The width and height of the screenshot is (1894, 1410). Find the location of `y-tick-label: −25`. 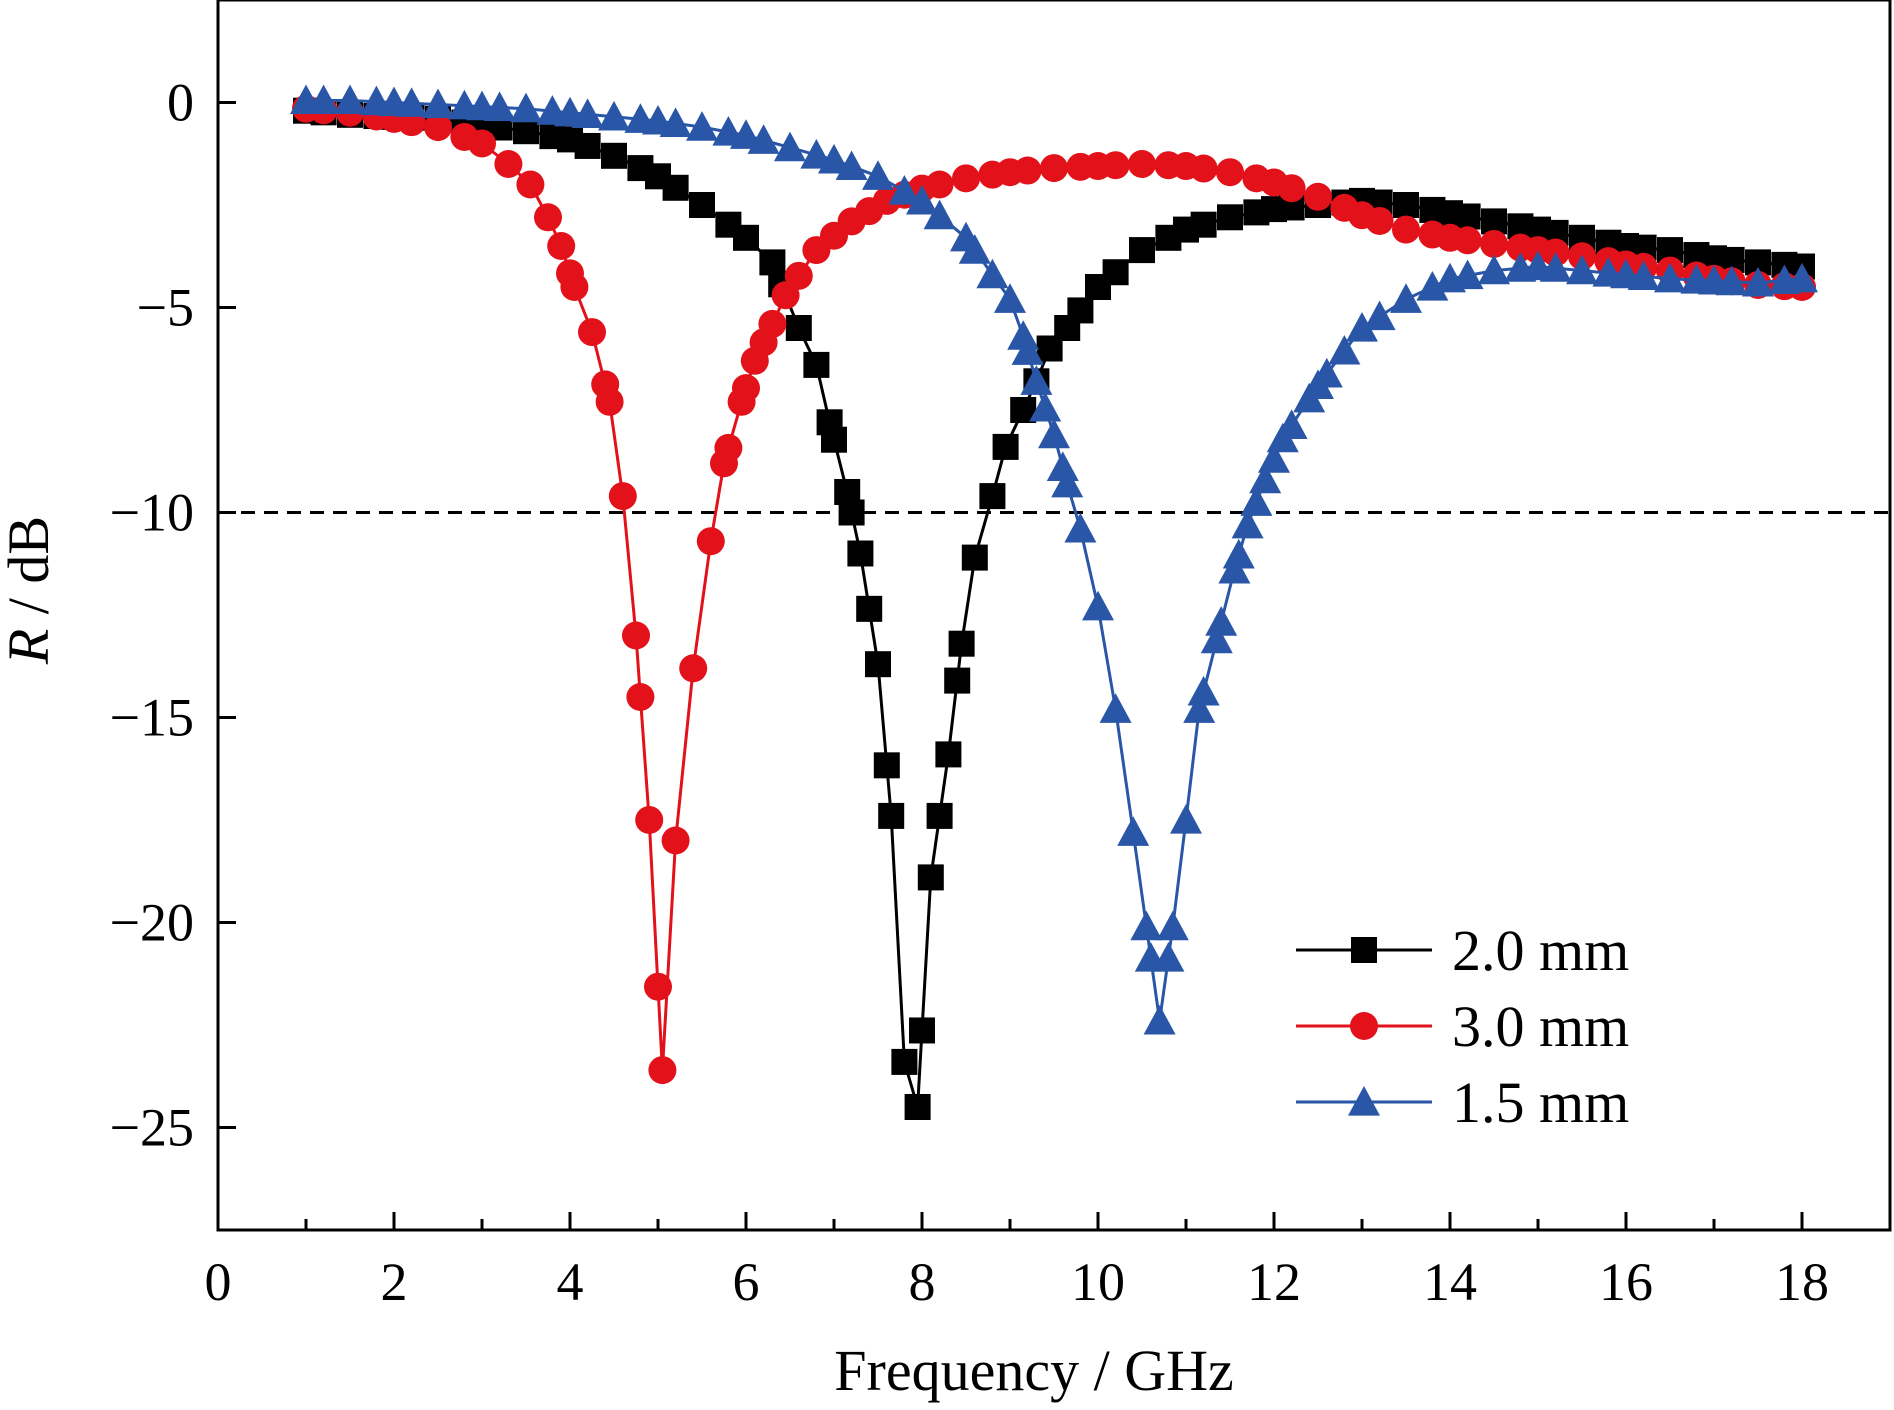

y-tick-label: −25 is located at coordinates (152, 1128).